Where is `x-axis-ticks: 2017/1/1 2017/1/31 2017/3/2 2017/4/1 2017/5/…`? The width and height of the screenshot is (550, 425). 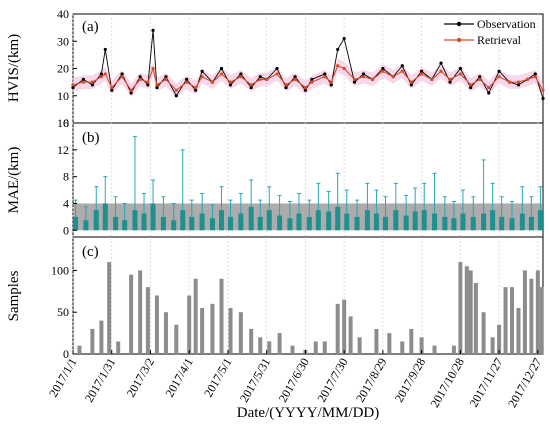
x-axis-ticks: 2017/1/1 2017/1/31 2017/3/2 2017/4/1 2017/5/… is located at coordinates (295, 380).